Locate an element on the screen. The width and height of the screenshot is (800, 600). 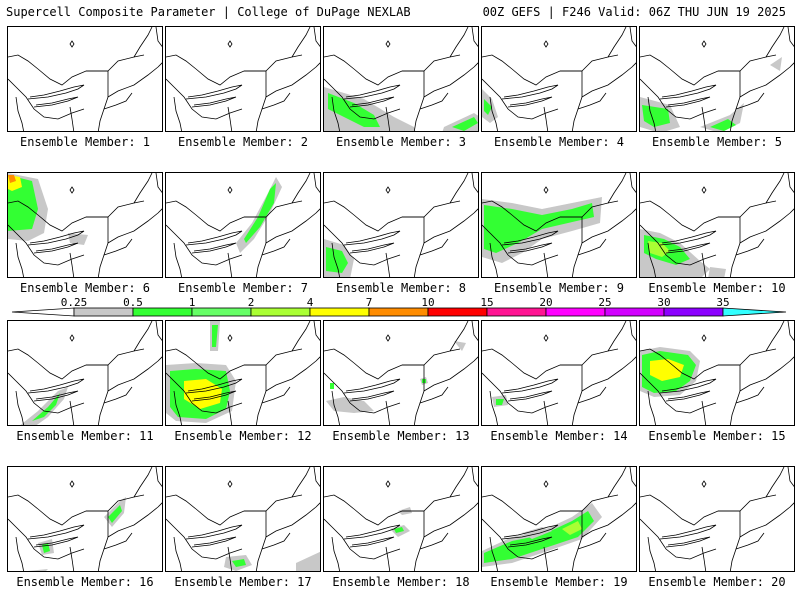
ensemble-member-label: Ensemble Member: 16 is located at coordinates (85, 582).